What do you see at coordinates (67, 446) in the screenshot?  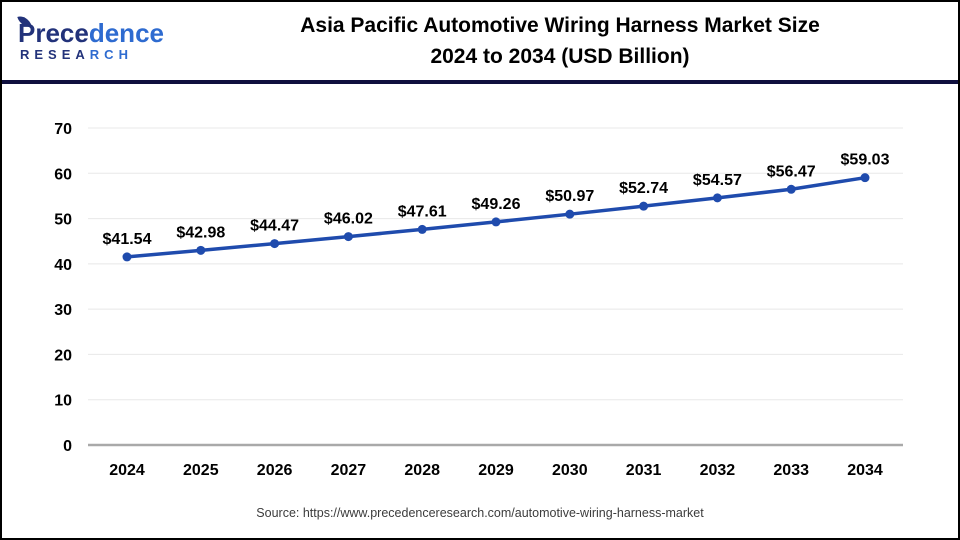 I see `y-tick-label: 0` at bounding box center [67, 446].